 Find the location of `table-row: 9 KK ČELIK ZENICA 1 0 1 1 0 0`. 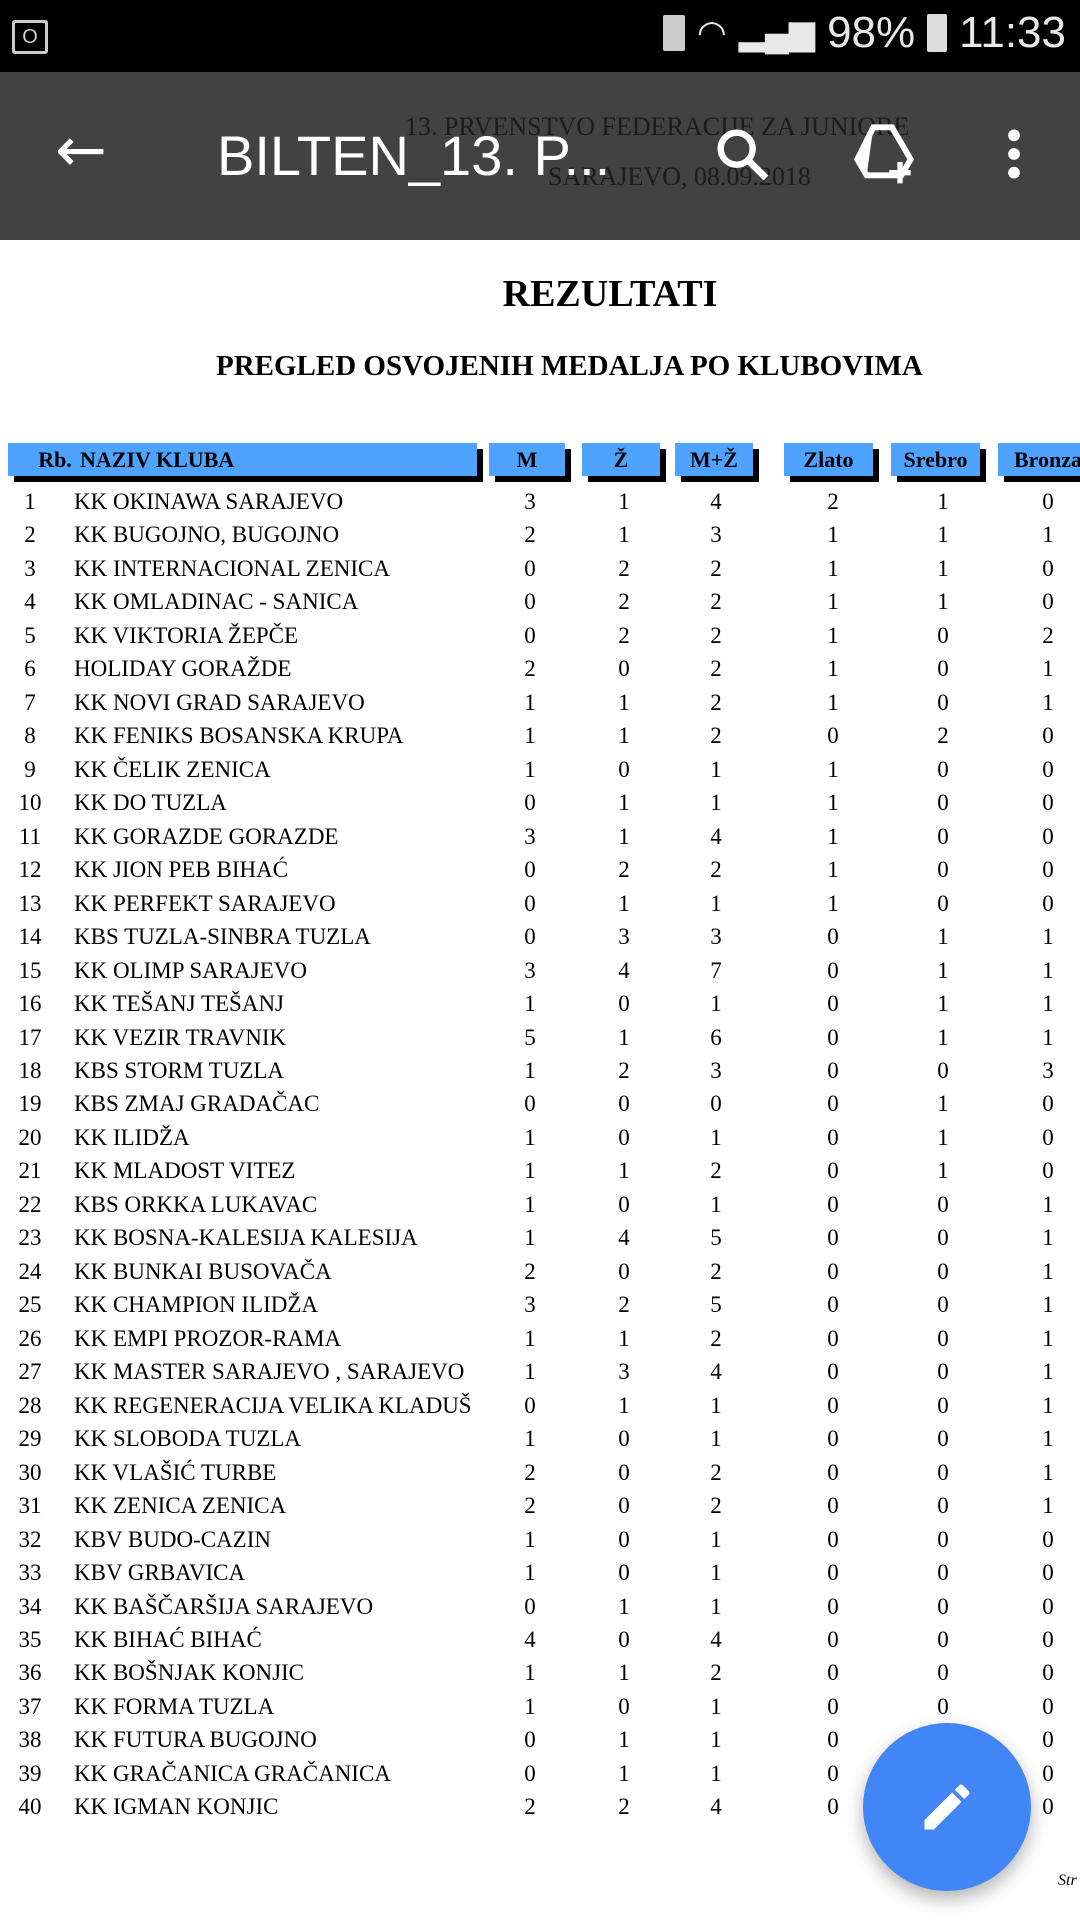

table-row: 9 KK ČELIK ZENICA 1 0 1 1 0 0 is located at coordinates (540, 769).